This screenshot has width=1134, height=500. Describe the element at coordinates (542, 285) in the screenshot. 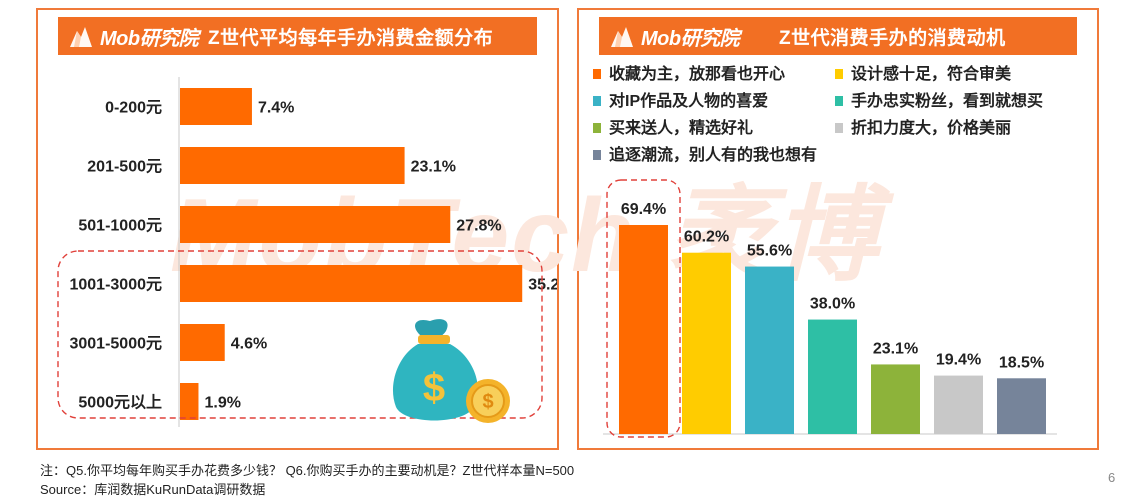

I see `data-label: 35.2%` at that location.